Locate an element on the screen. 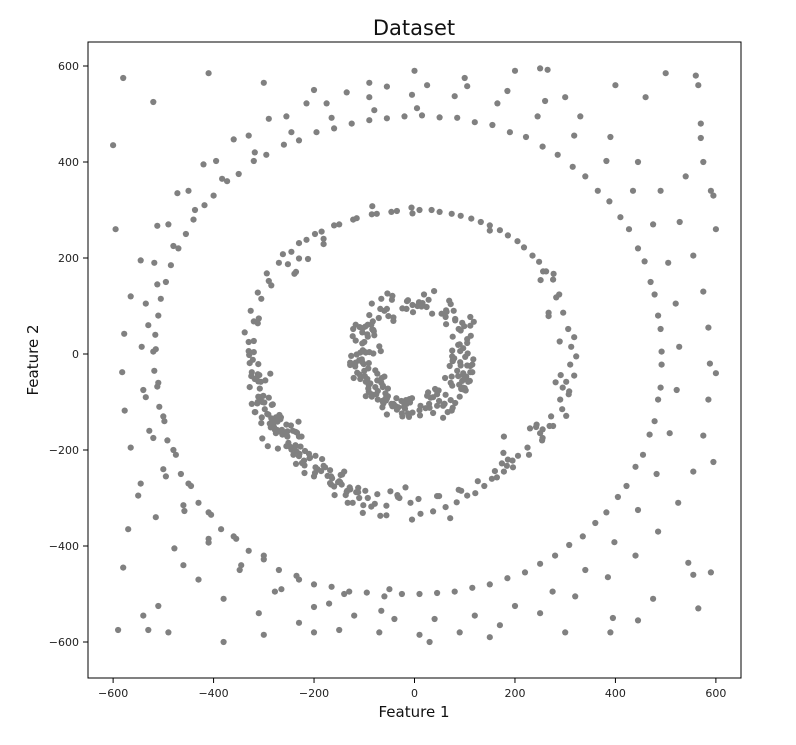  x-axis-label: Feature 1 is located at coordinates (414, 712).